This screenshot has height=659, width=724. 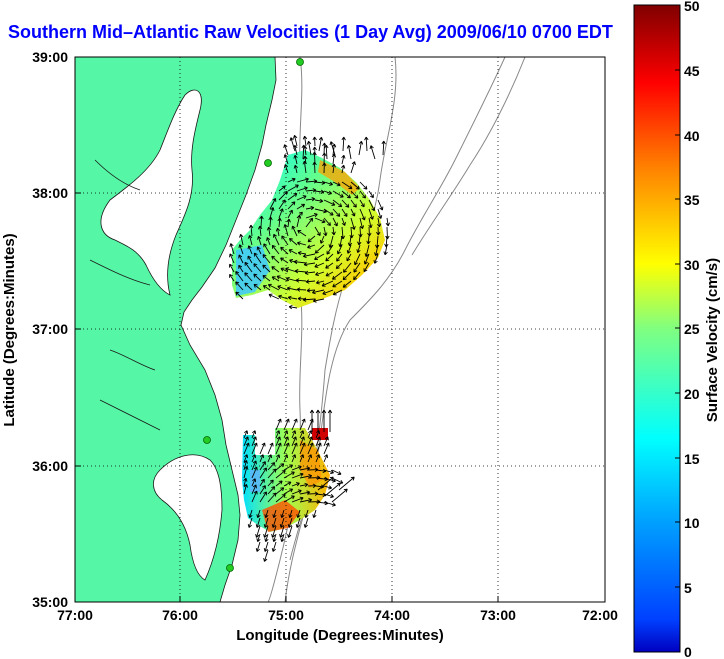 What do you see at coordinates (692, 523) in the screenshot?
I see `colorbar-tick-label: 10` at bounding box center [692, 523].